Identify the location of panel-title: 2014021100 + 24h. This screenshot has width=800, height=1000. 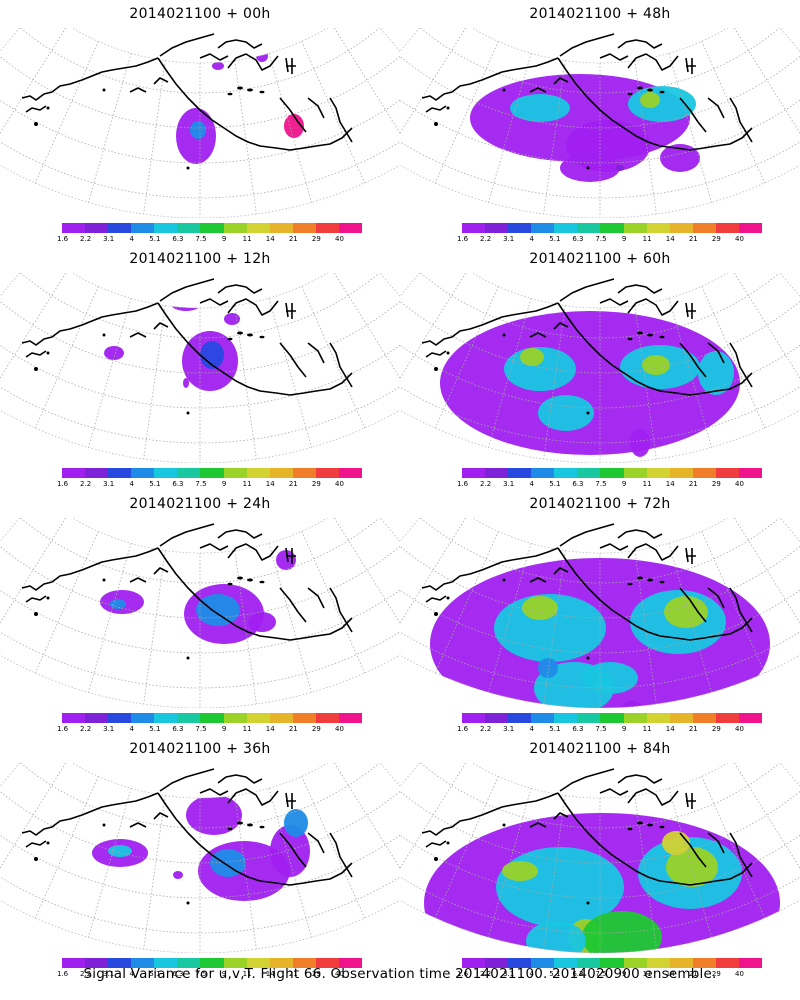
(200, 504).